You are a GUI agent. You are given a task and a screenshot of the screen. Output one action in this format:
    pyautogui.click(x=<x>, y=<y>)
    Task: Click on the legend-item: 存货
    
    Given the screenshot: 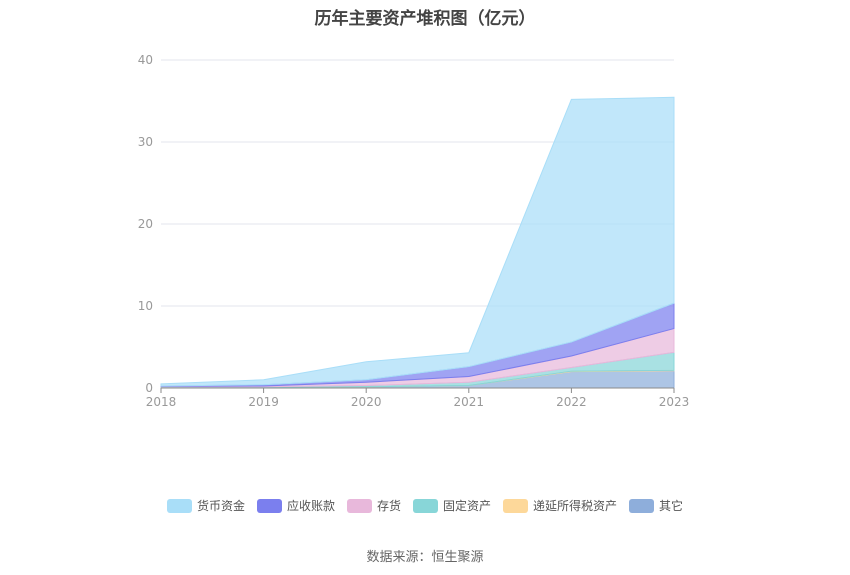 What is the action you would take?
    pyautogui.click(x=373, y=505)
    